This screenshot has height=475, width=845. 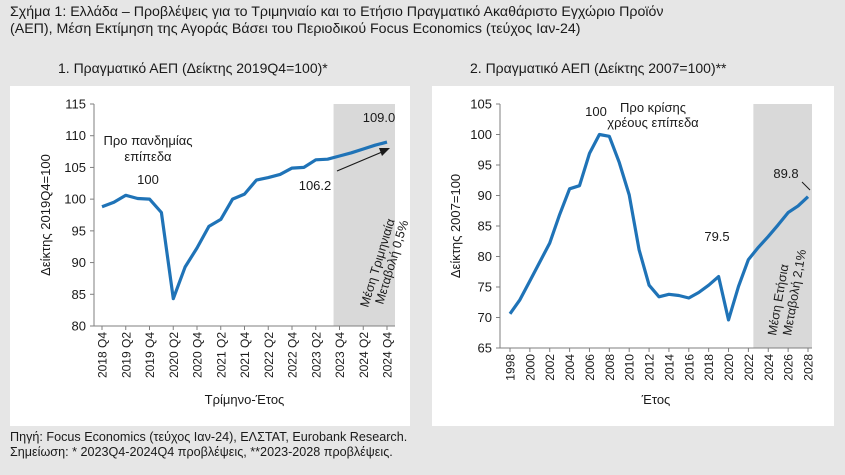 I want to click on chart1-y-tick-label: 90, so click(x=79, y=262).